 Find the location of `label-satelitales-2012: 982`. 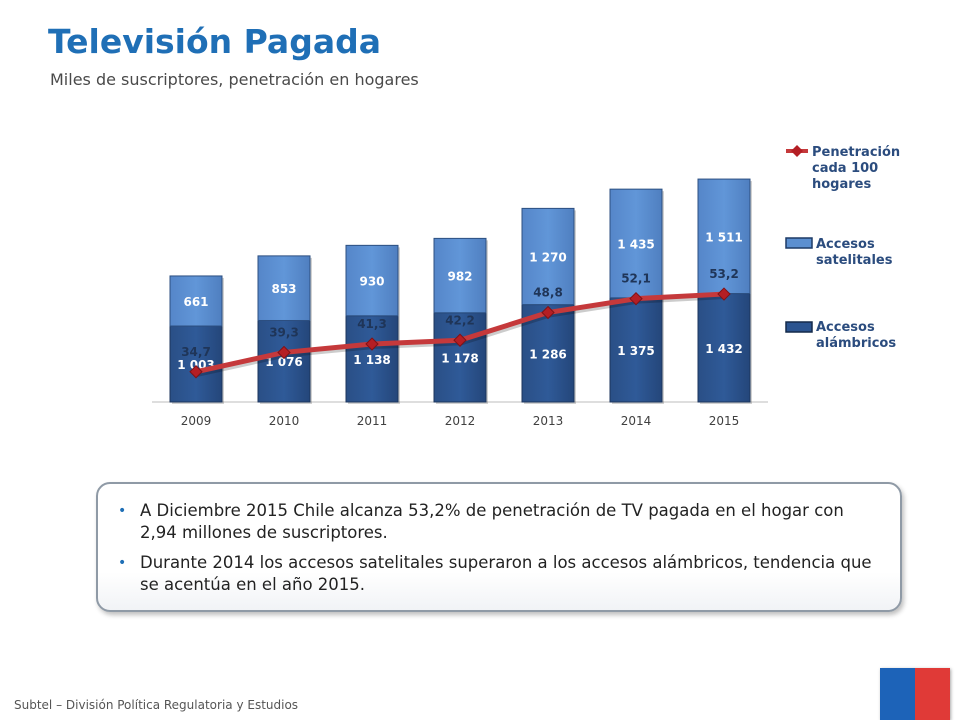

label-satelitales-2012: 982 is located at coordinates (459, 277).